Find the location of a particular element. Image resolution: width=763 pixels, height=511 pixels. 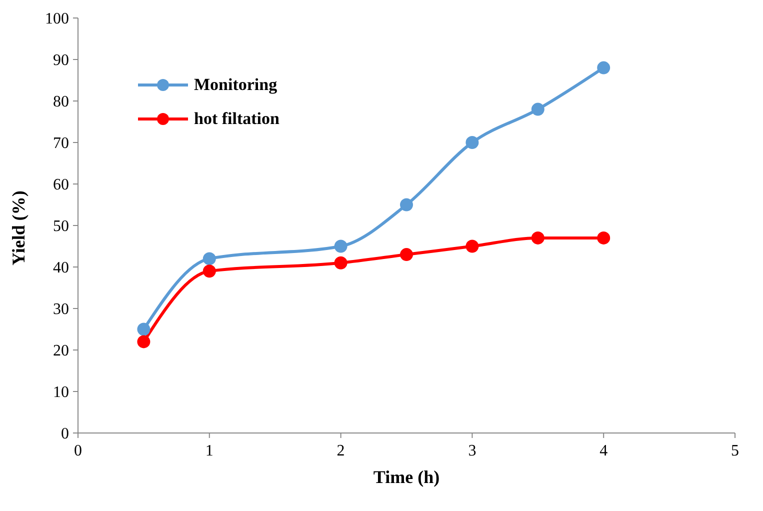

y-tick-label: 80 is located at coordinates (61, 102).